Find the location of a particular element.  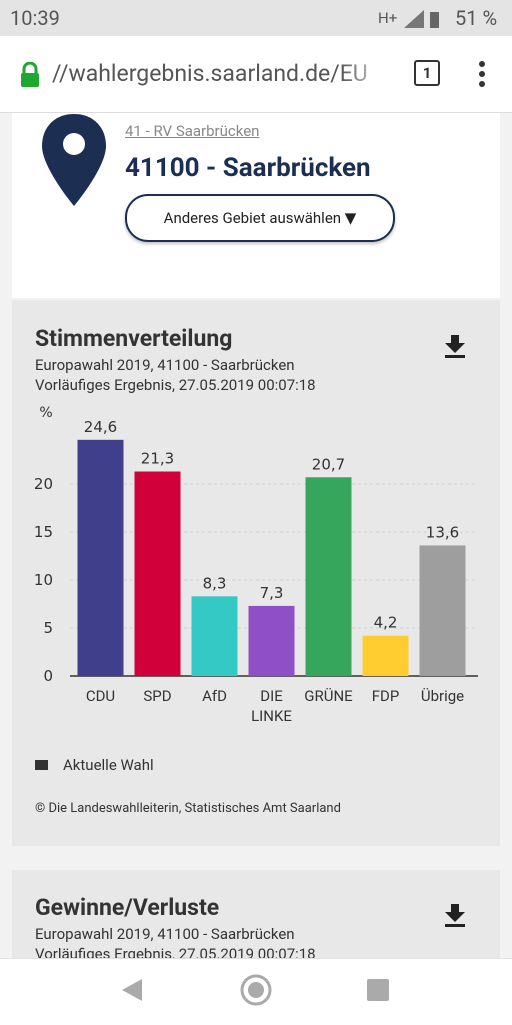

breadcrumb: 41 - RV Saarbrücken is located at coordinates (192, 131).